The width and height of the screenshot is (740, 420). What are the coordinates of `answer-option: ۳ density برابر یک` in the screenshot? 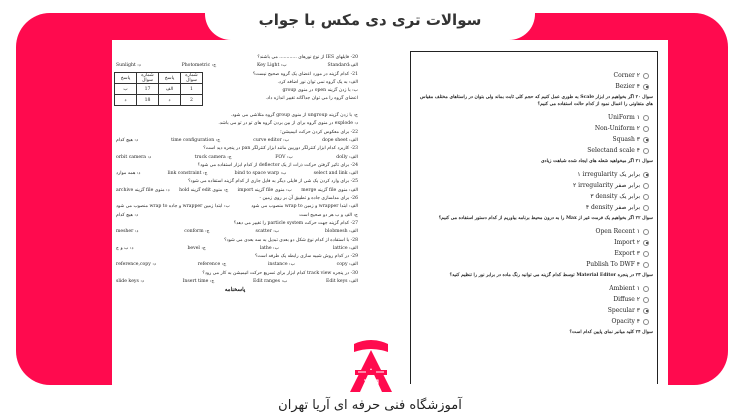 It's located at (535, 196).